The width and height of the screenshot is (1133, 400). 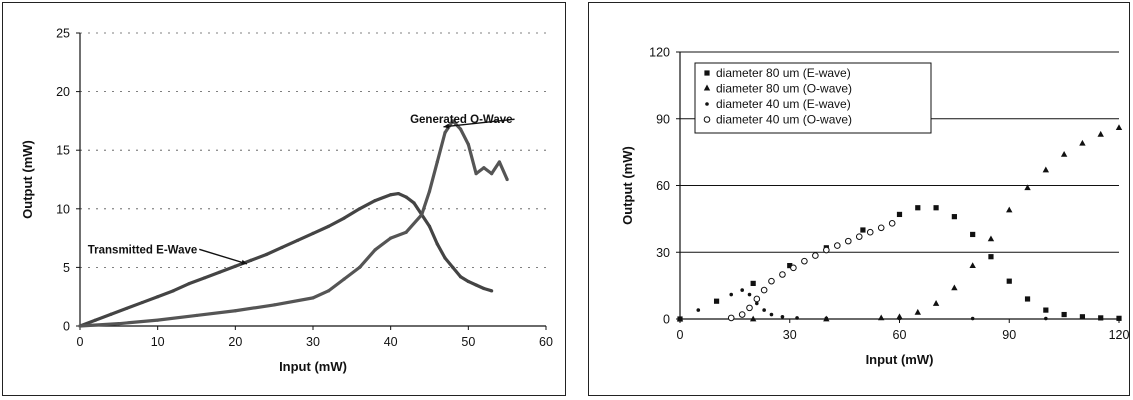 I want to click on legend-box, so click(x=813, y=98).